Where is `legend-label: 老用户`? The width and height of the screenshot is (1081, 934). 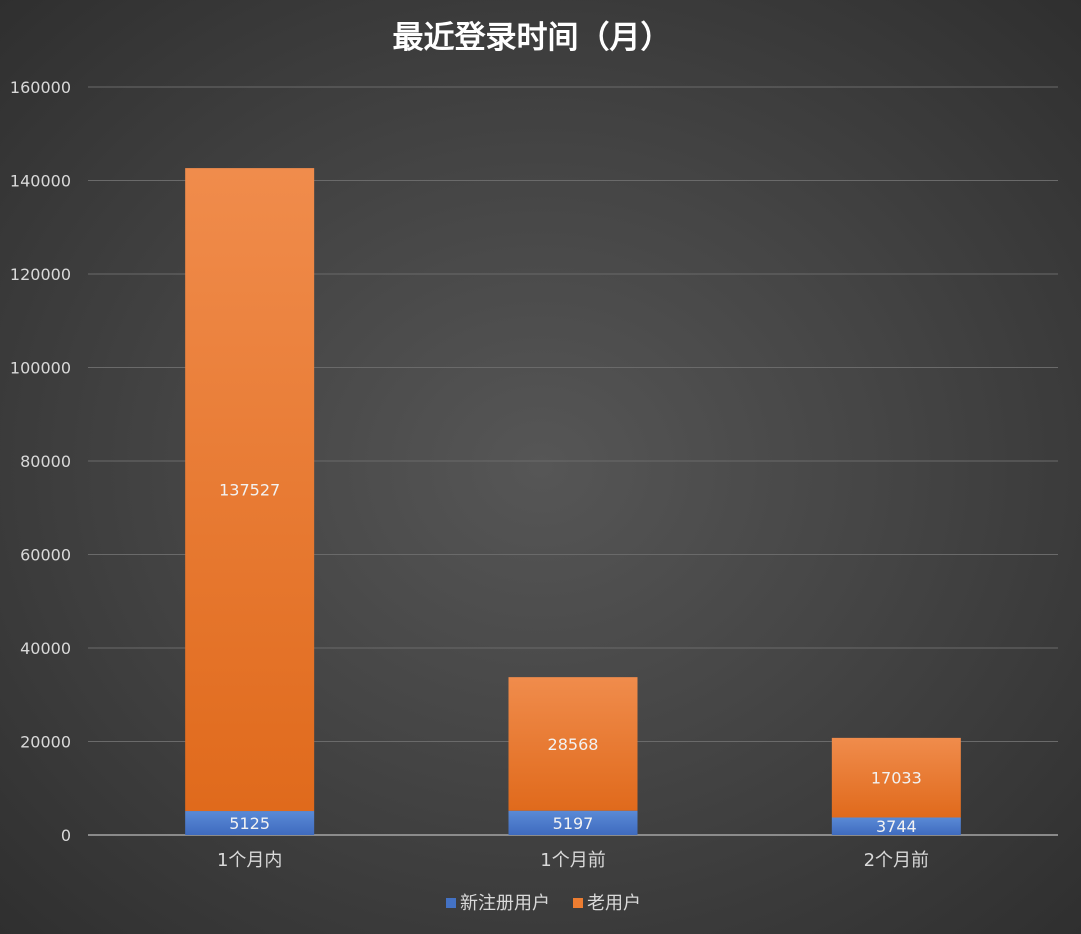
legend-label: 老用户 is located at coordinates (614, 903).